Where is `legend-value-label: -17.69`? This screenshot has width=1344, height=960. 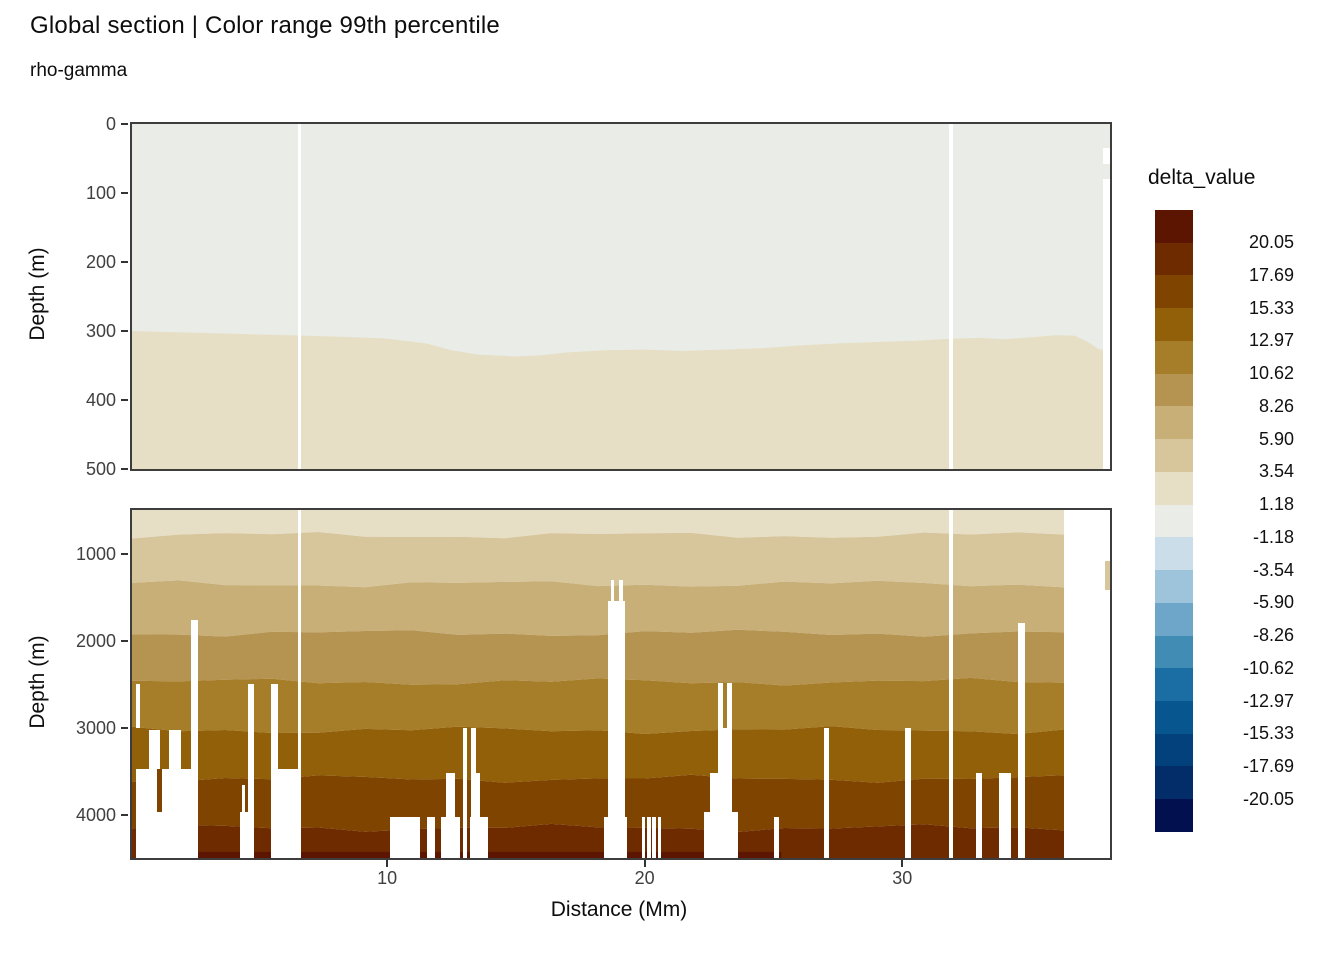
legend-value-label: -17.69 is located at coordinates (1268, 766).